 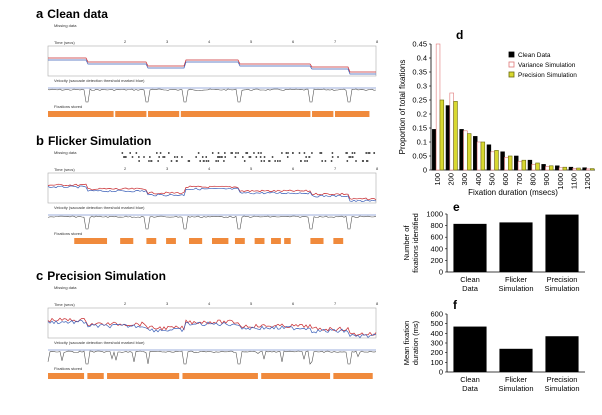 What do you see at coordinates (212, 222) in the screenshot?
I see `panel-b-velocity-trace` at bounding box center [212, 222].